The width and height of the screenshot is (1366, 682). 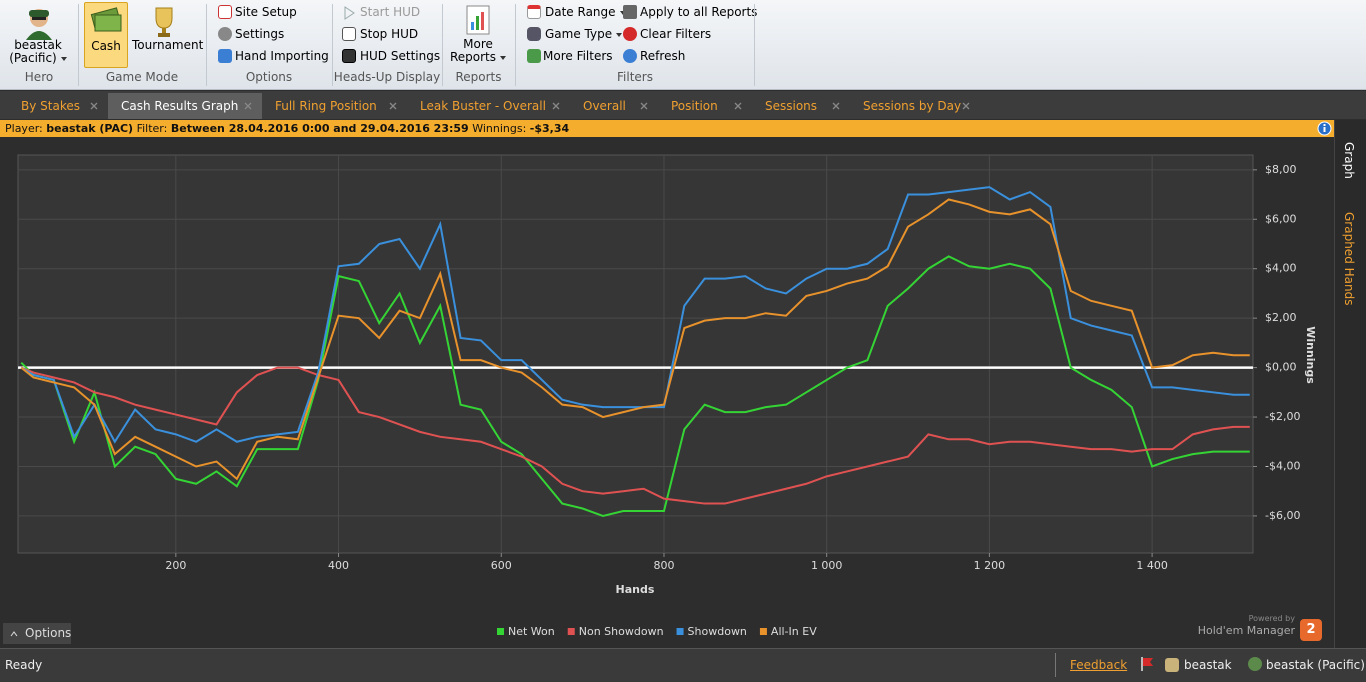 I want to click on settings: Settings, so click(x=260, y=34).